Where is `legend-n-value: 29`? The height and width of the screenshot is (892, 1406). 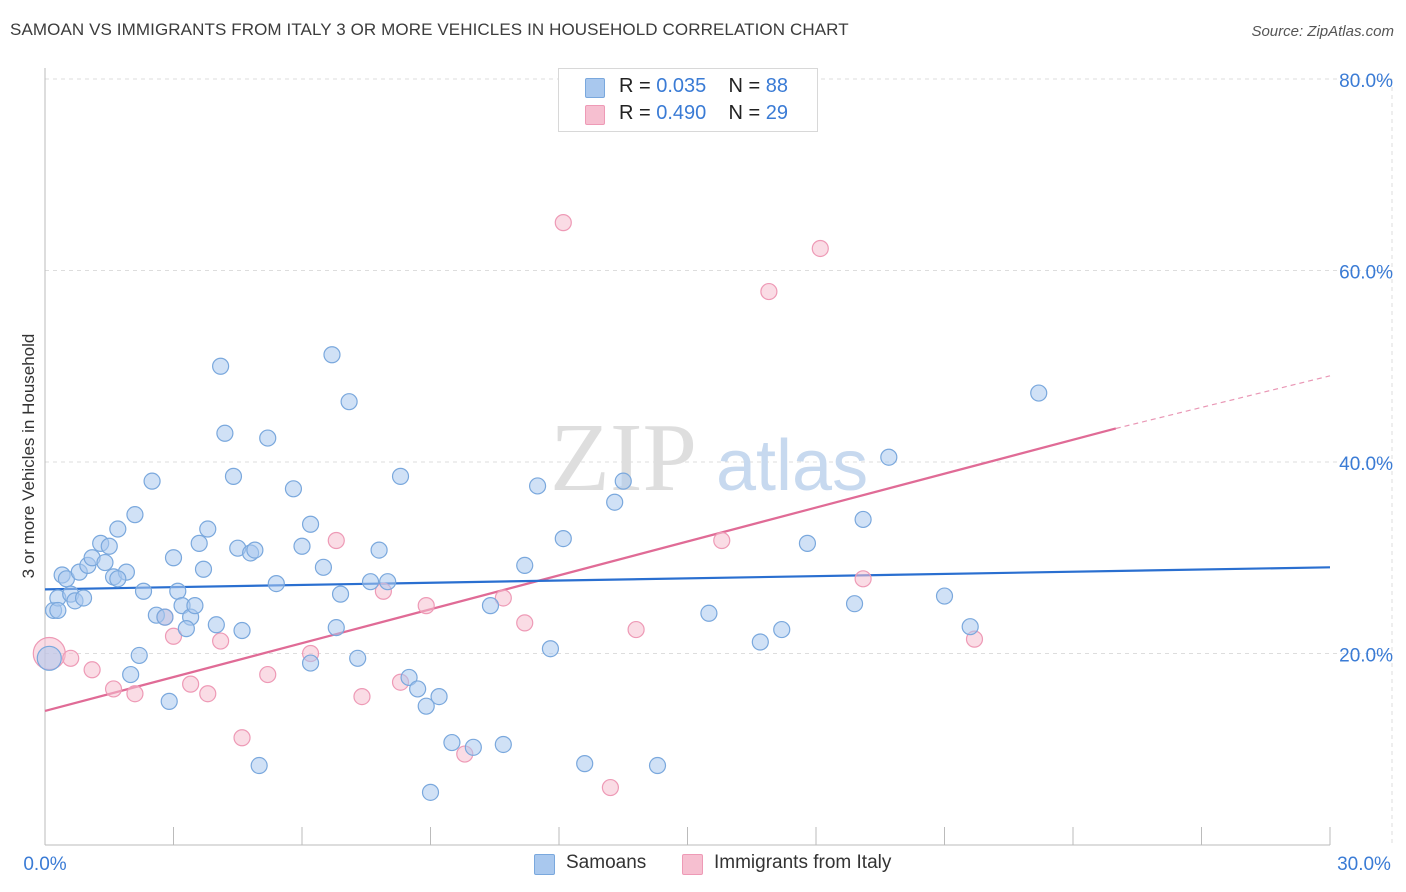
legend-n-value: 29 is located at coordinates (777, 113).